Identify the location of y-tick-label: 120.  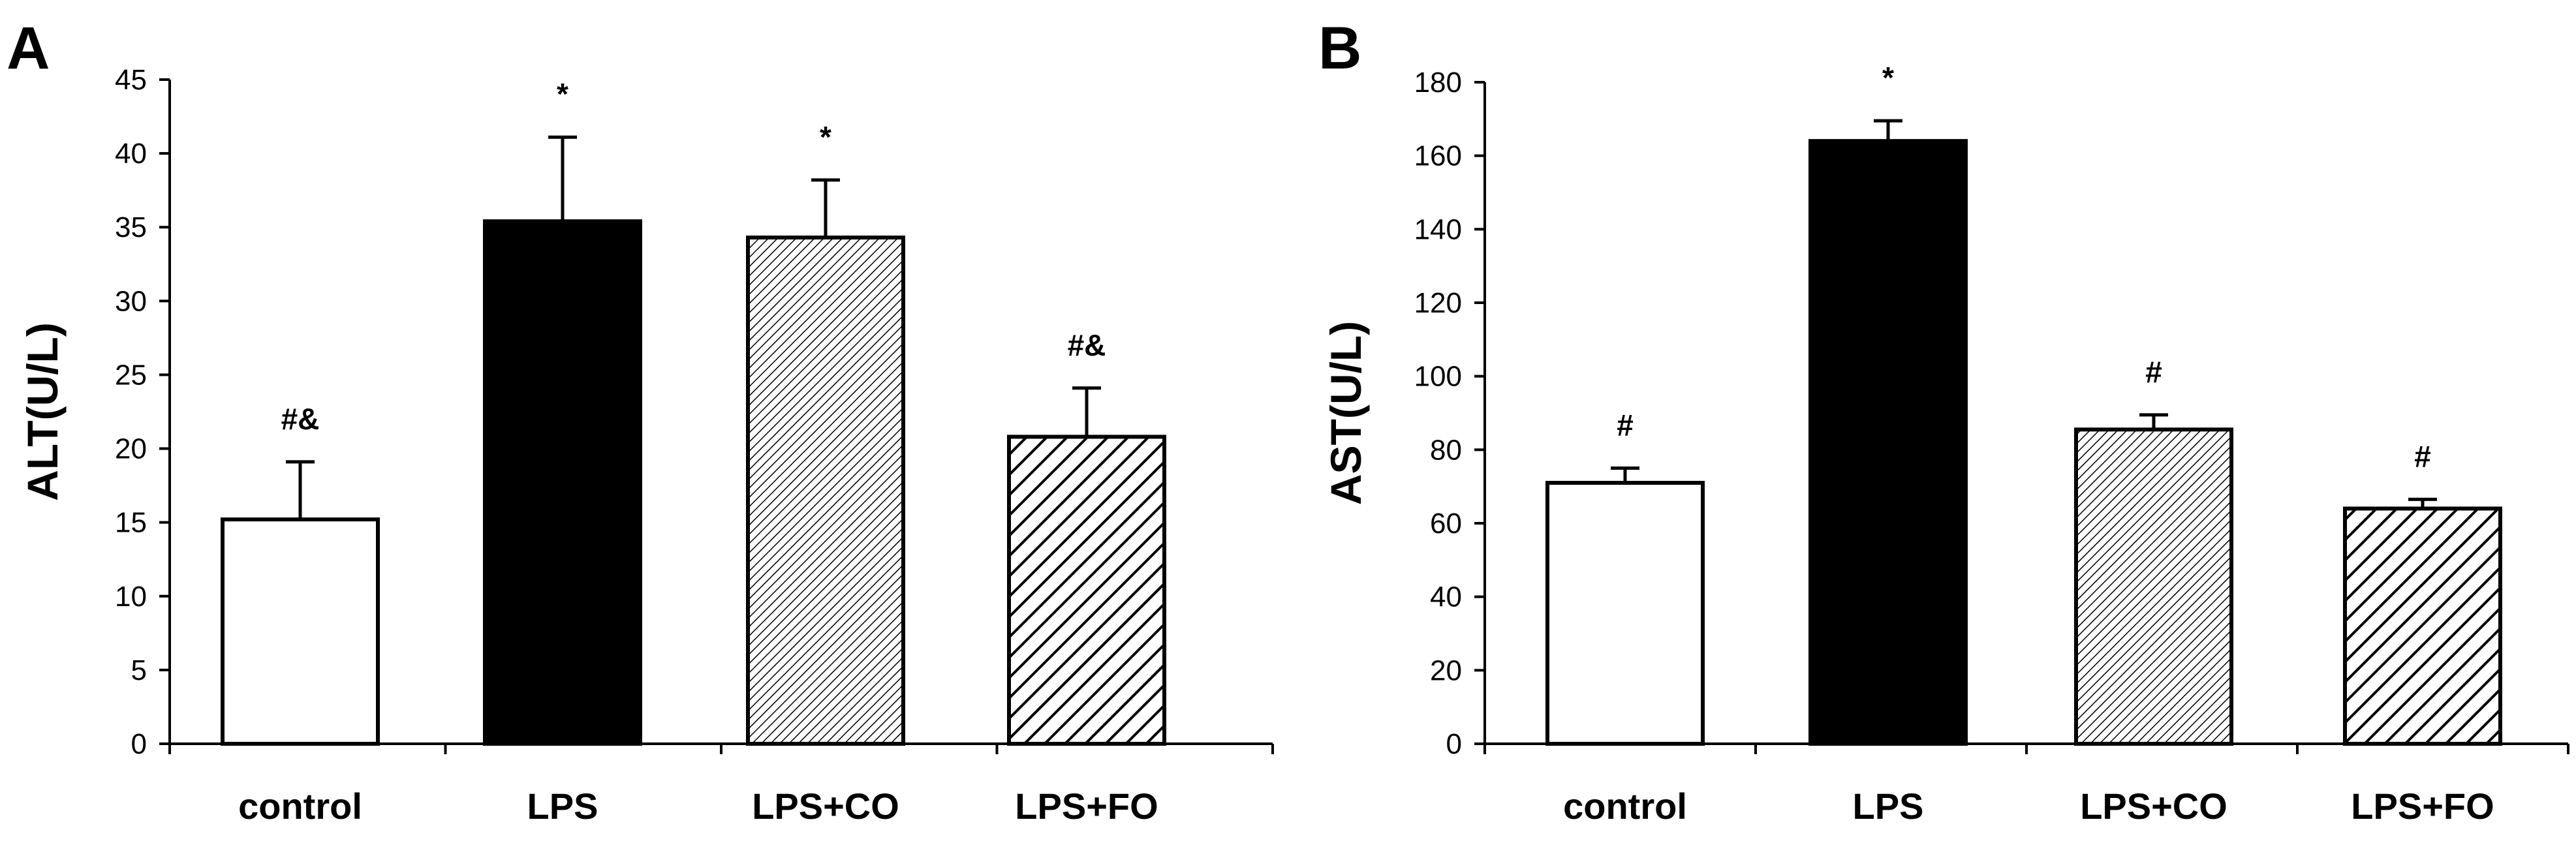
(1438, 303).